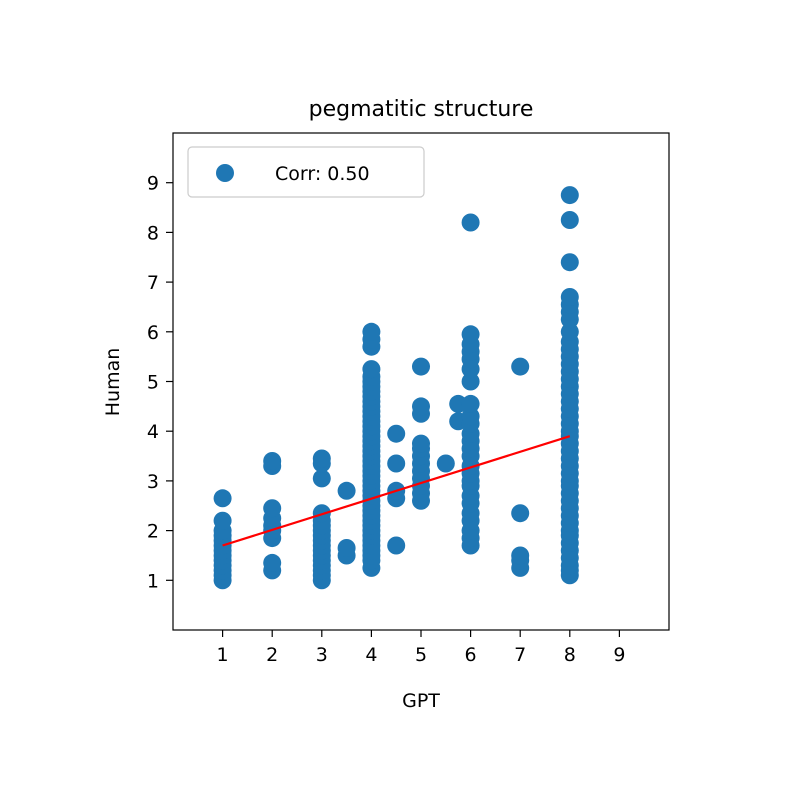  I want to click on y-axis-label: Human, so click(113, 382).